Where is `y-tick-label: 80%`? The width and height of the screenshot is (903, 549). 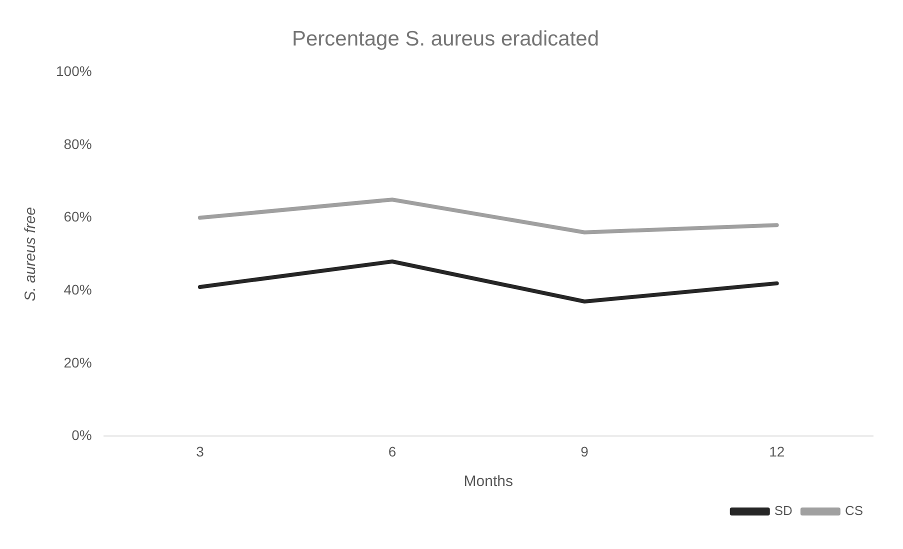
y-tick-label: 80% is located at coordinates (78, 144).